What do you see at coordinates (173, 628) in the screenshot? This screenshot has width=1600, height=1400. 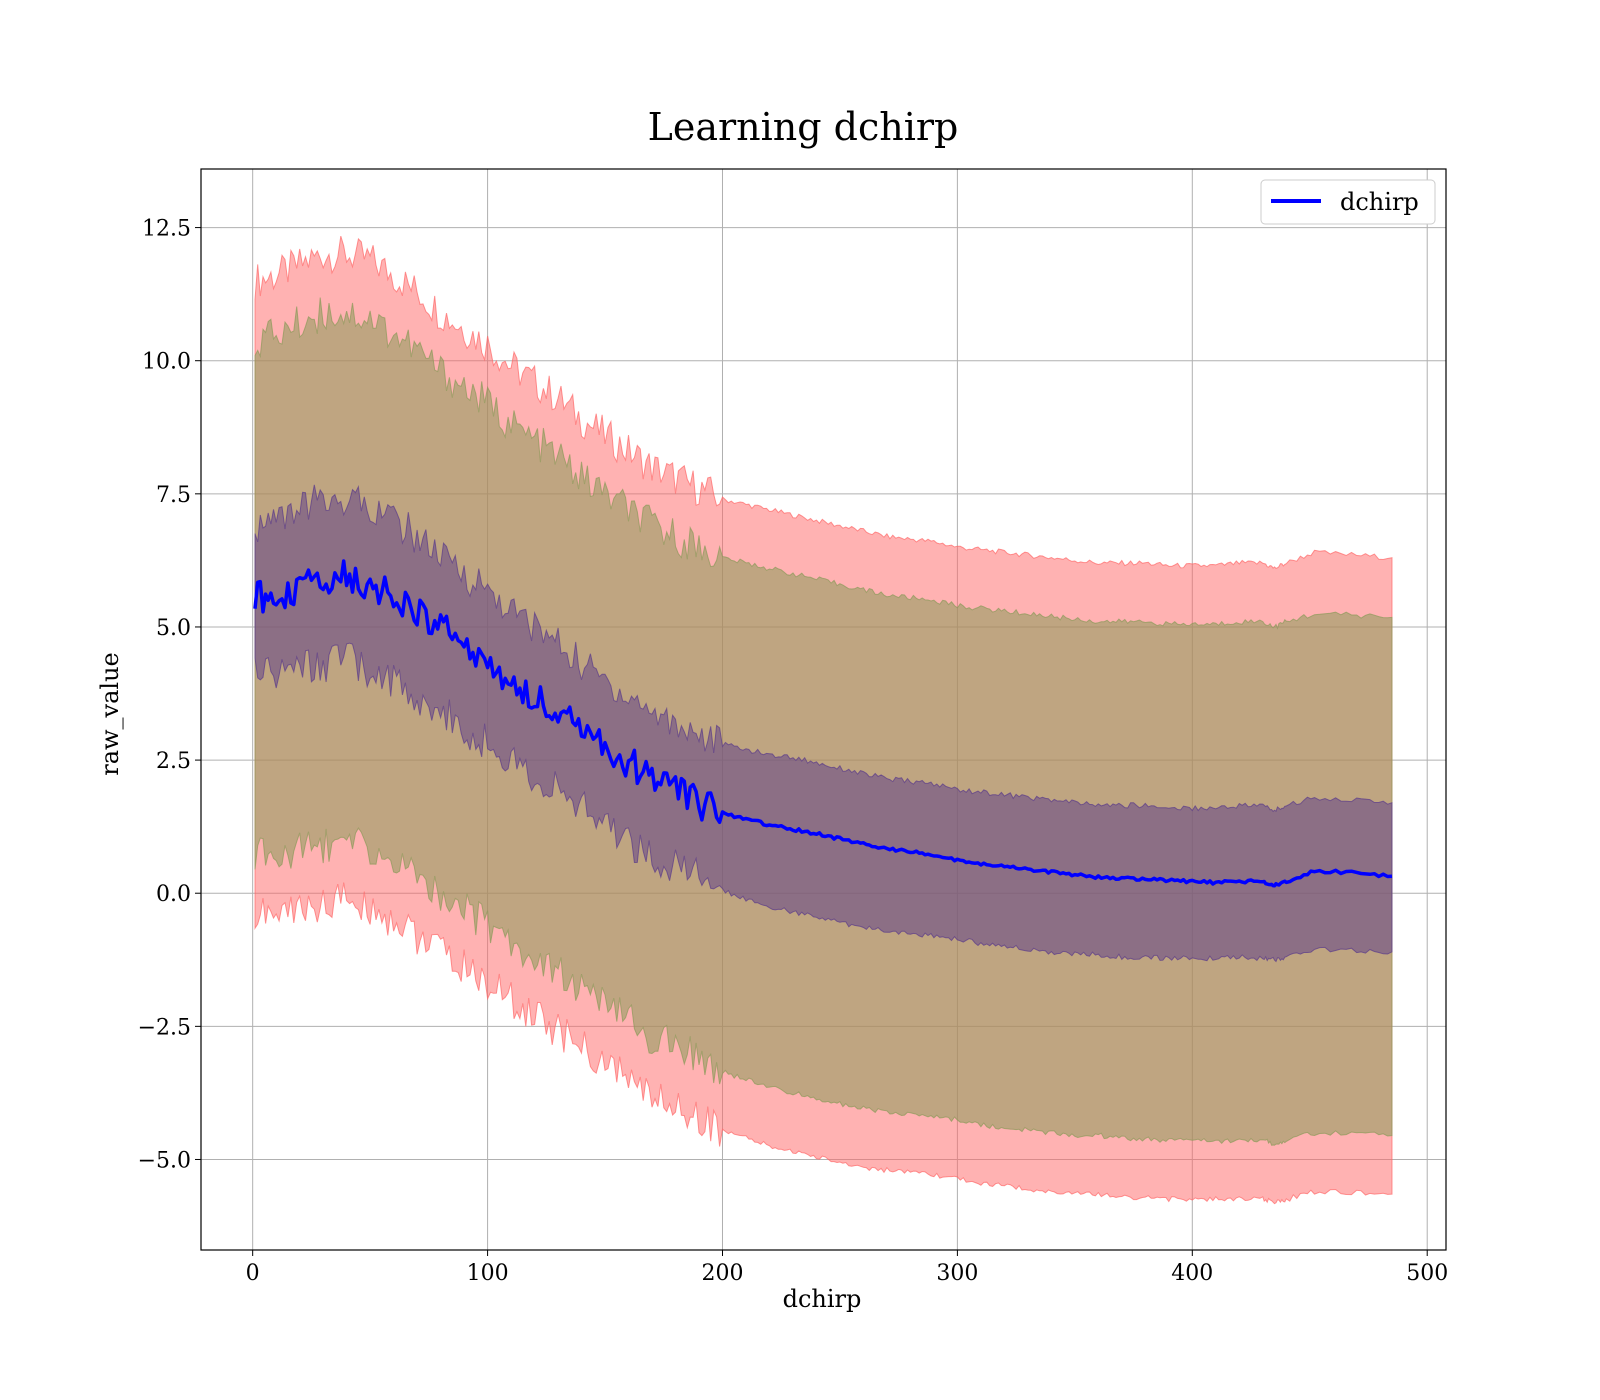 I see `y-tick-label: 5.0` at bounding box center [173, 628].